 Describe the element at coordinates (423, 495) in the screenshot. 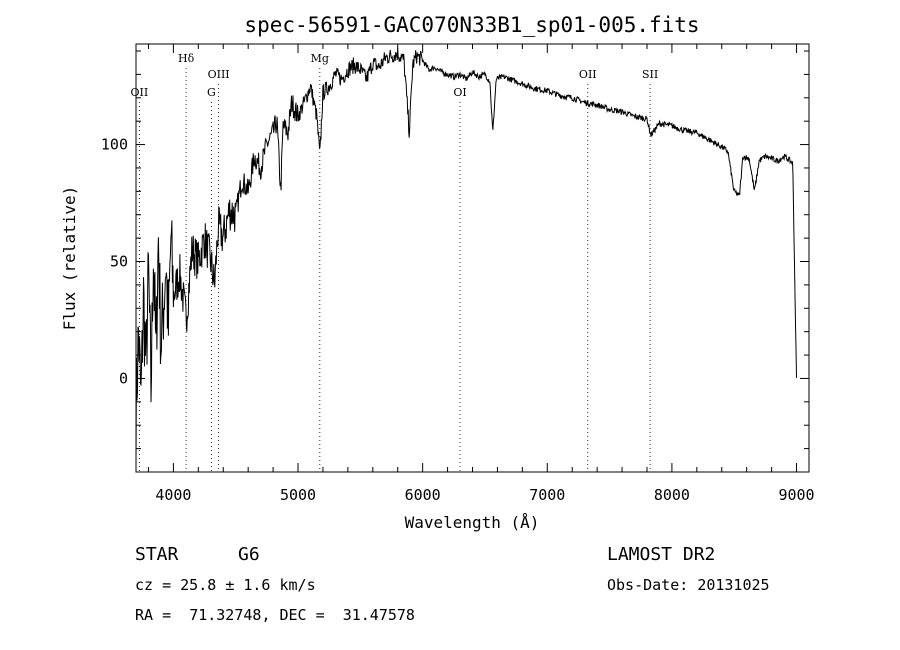

I see `x-tick-label: 6000` at that location.